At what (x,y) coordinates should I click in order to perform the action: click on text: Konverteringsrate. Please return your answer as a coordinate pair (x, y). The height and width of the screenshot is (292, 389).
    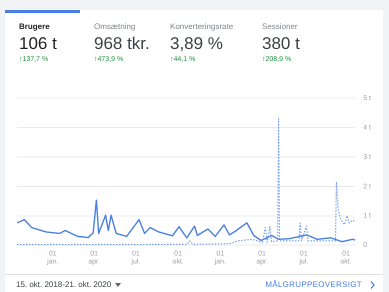
    Looking at the image, I should click on (202, 26).